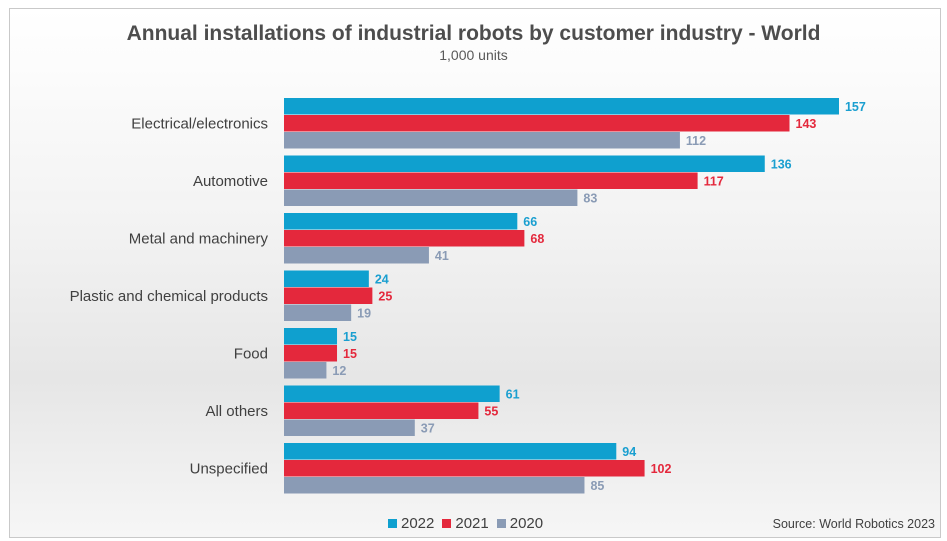 The width and height of the screenshot is (947, 541). I want to click on data-label: 24, so click(382, 280).